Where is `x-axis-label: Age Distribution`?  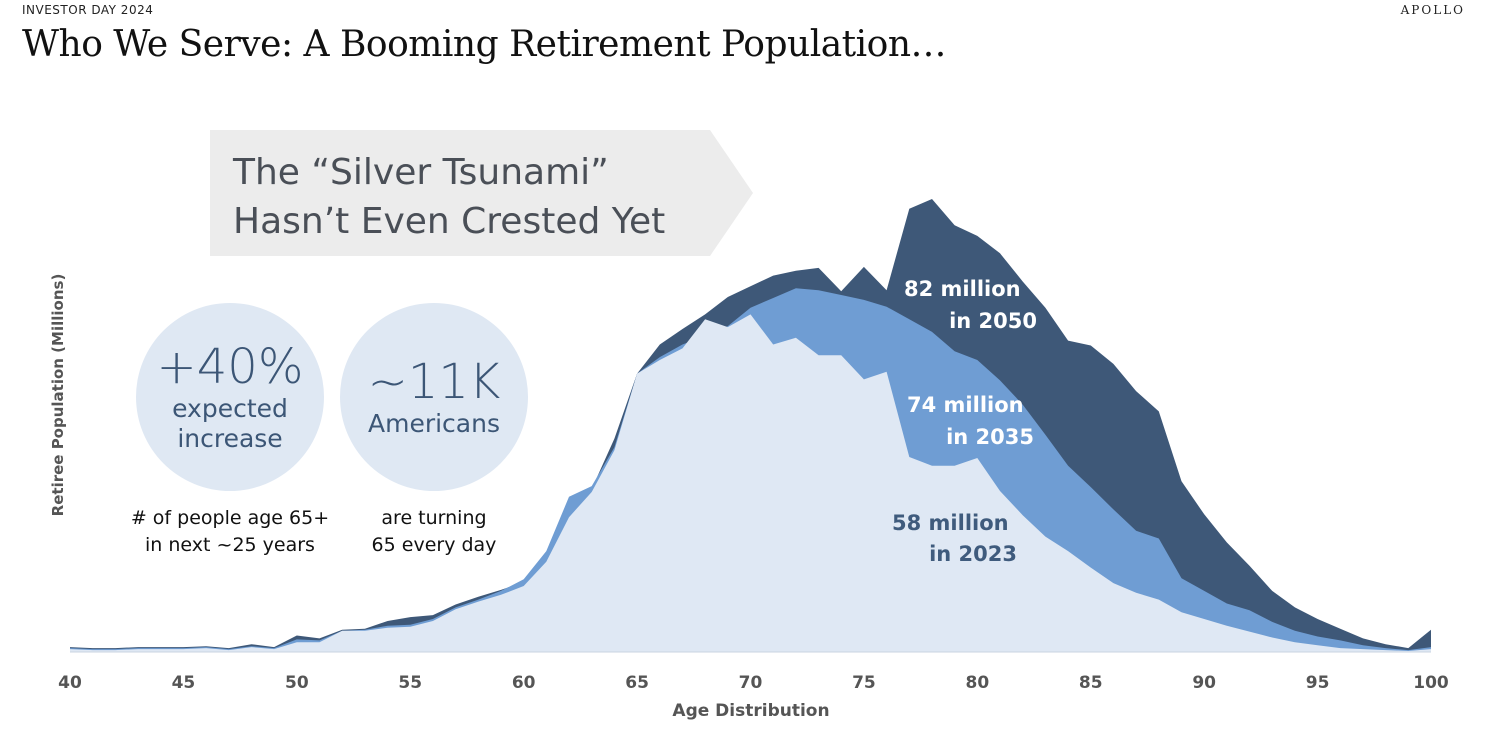 x-axis-label: Age Distribution is located at coordinates (751, 711).